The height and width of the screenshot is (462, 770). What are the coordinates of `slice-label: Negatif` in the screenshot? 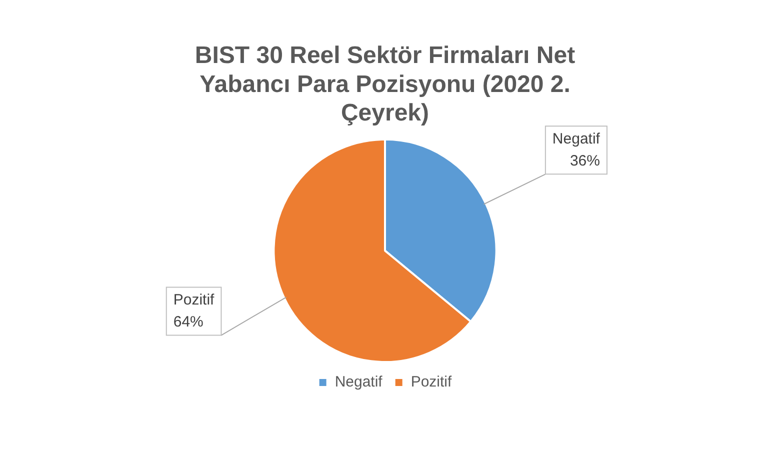 It's located at (576, 139).